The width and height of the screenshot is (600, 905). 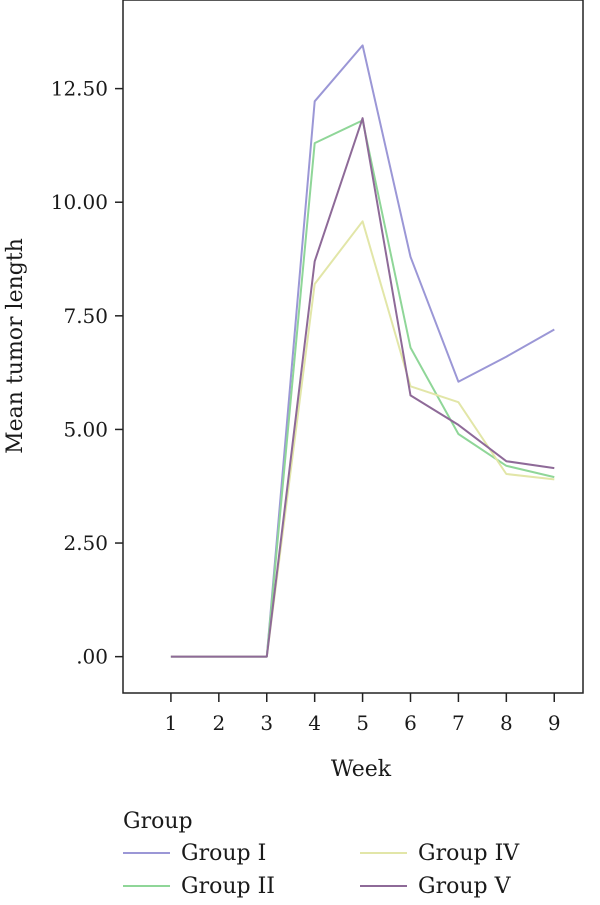 What do you see at coordinates (223, 853) in the screenshot?
I see `legend-label: Group I` at bounding box center [223, 853].